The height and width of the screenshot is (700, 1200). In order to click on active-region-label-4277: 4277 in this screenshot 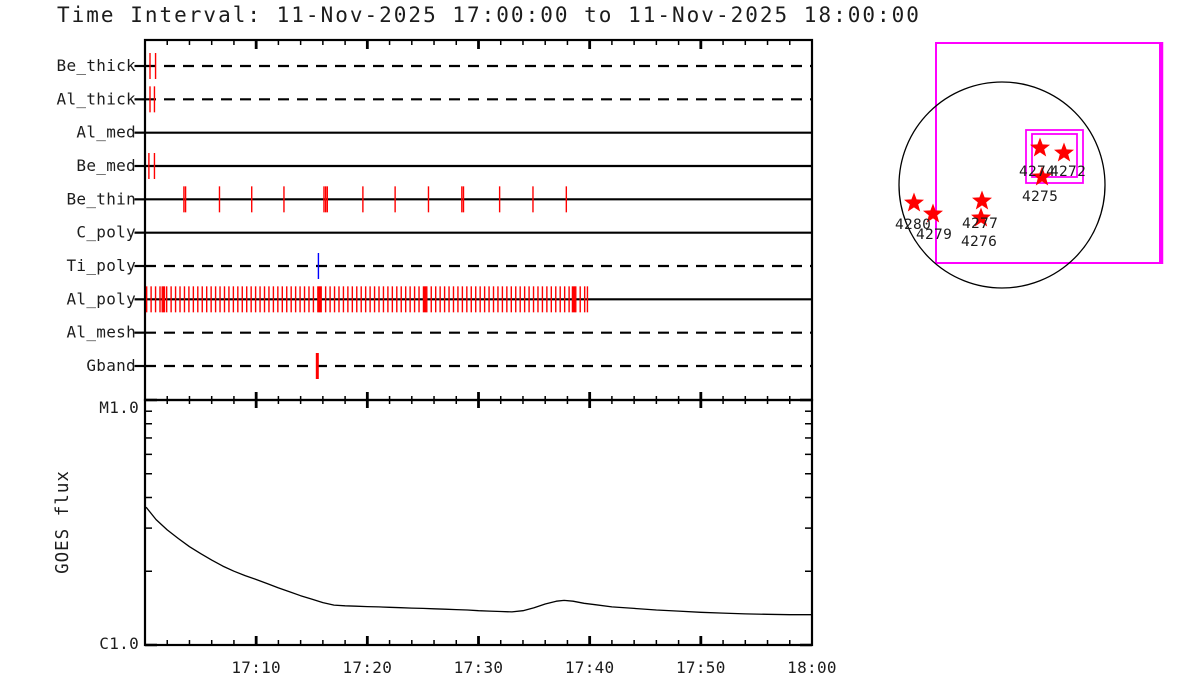, I will do `click(980, 224)`.